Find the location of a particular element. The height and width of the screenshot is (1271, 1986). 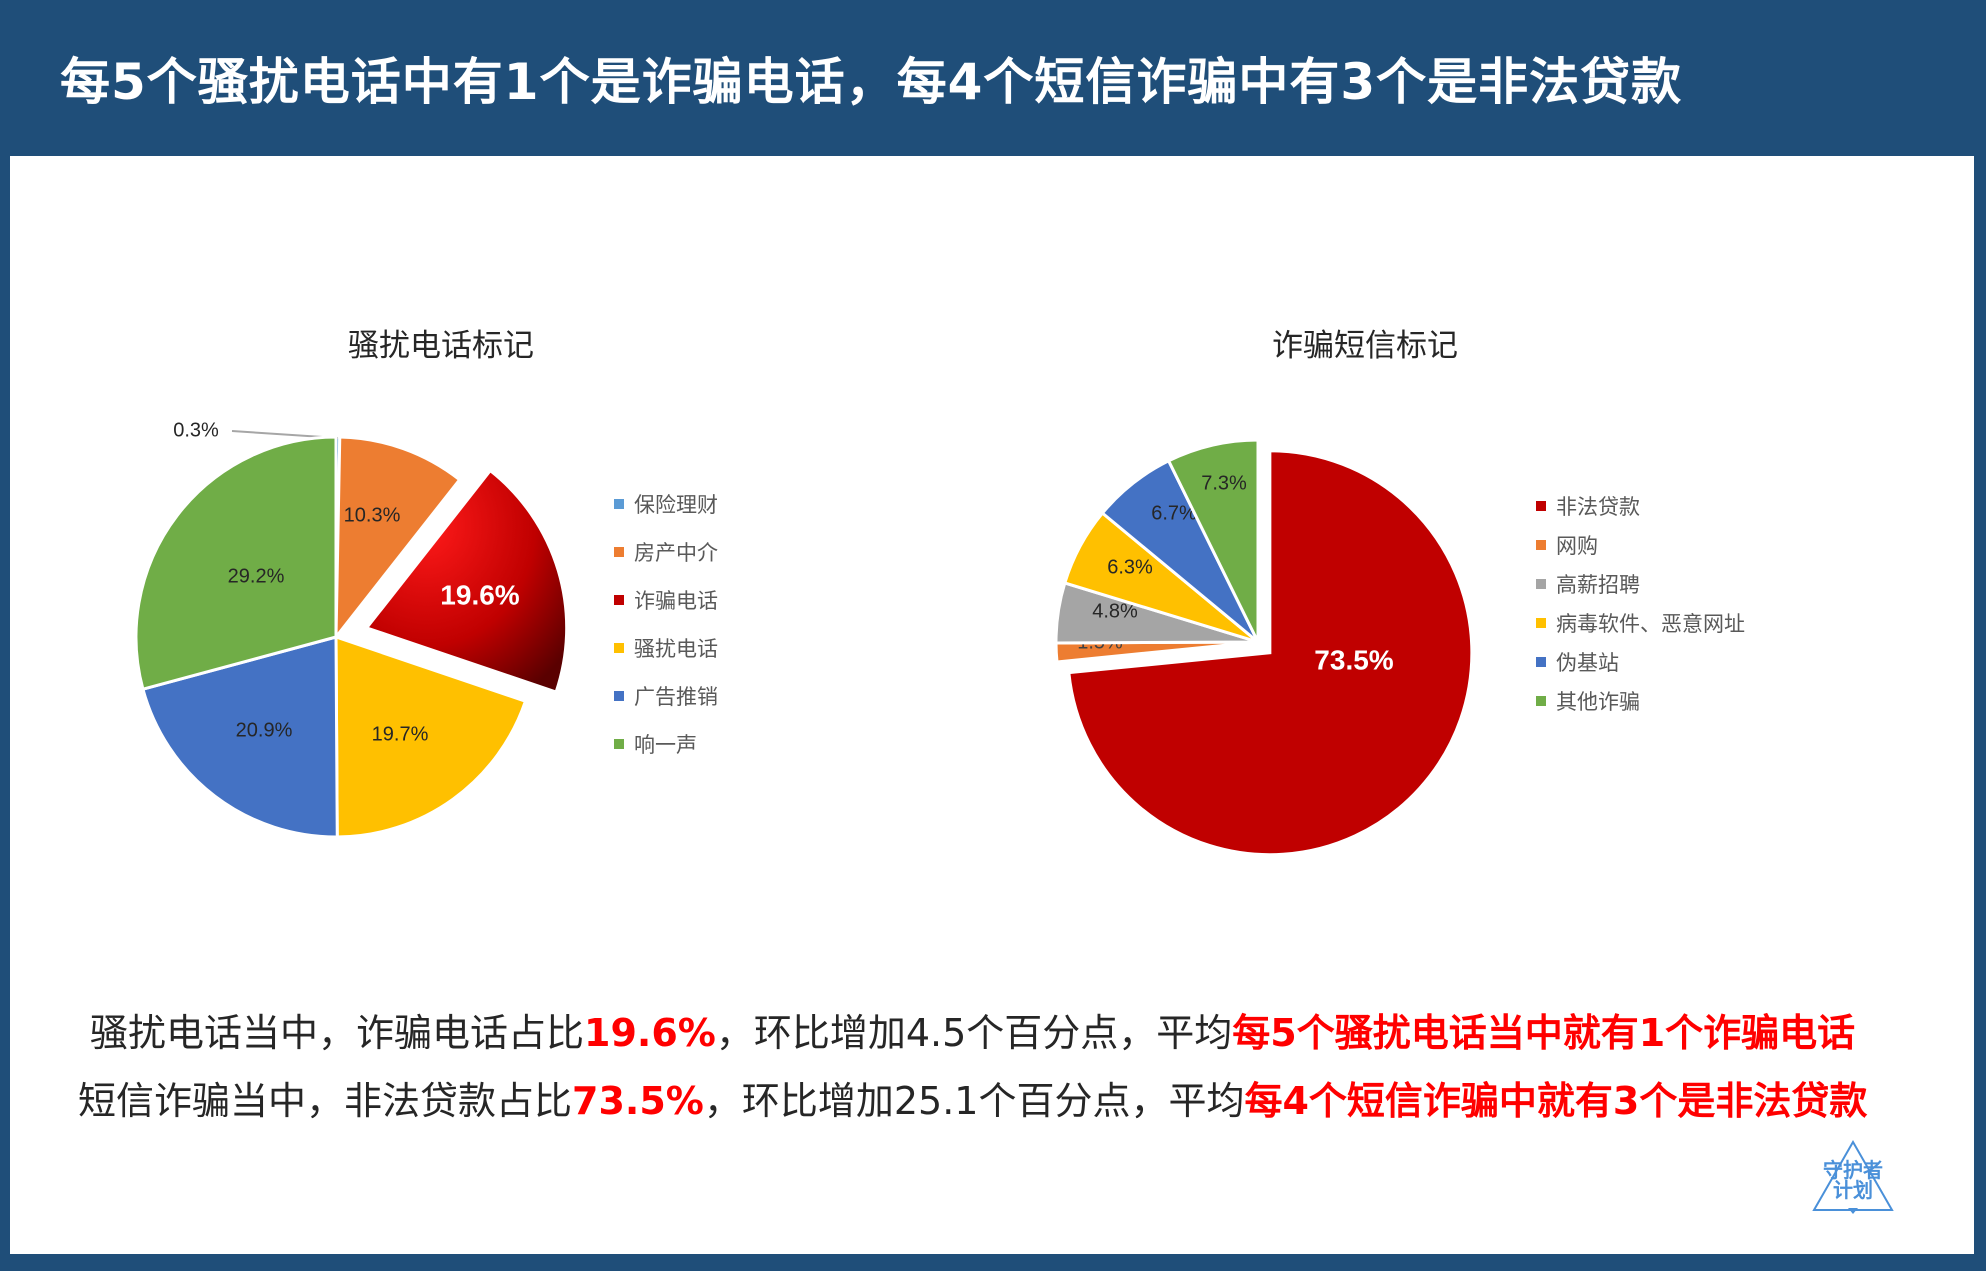

chart-2-legend-label-0: 非法贷款 is located at coordinates (1598, 506).